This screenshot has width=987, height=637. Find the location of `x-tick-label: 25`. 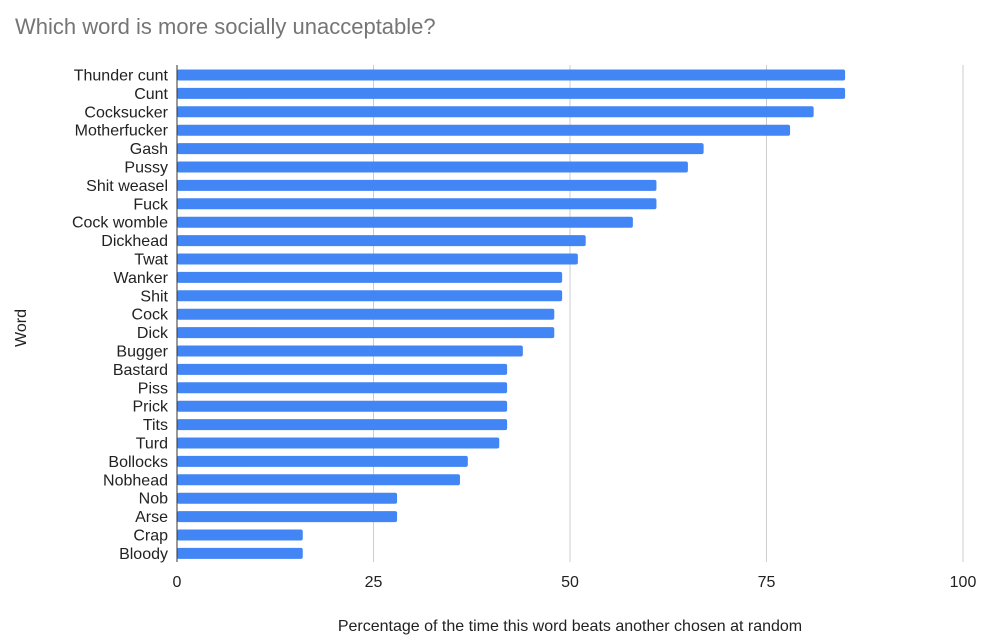

x-tick-label: 25 is located at coordinates (374, 582).